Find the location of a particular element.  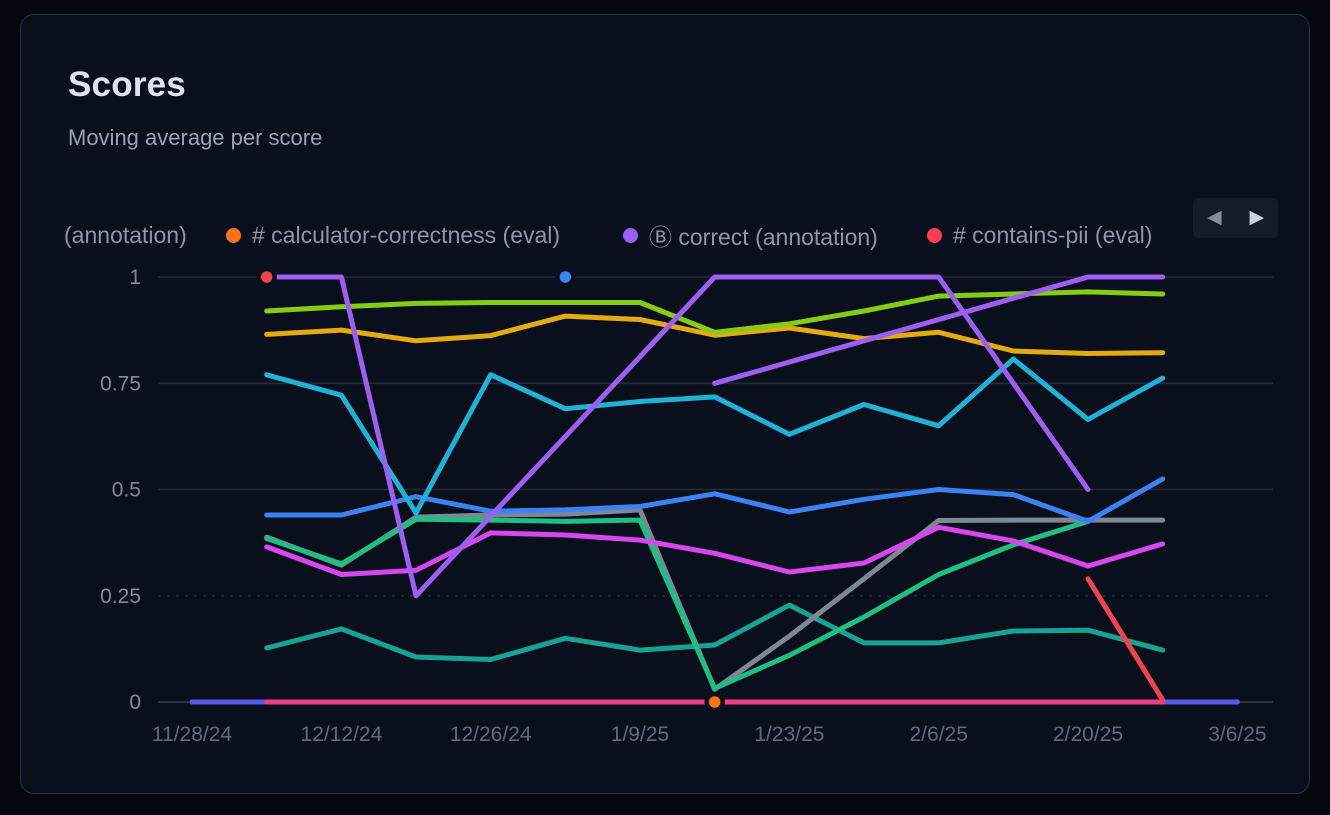

x-tick-label: 2/6/25 is located at coordinates (939, 734).